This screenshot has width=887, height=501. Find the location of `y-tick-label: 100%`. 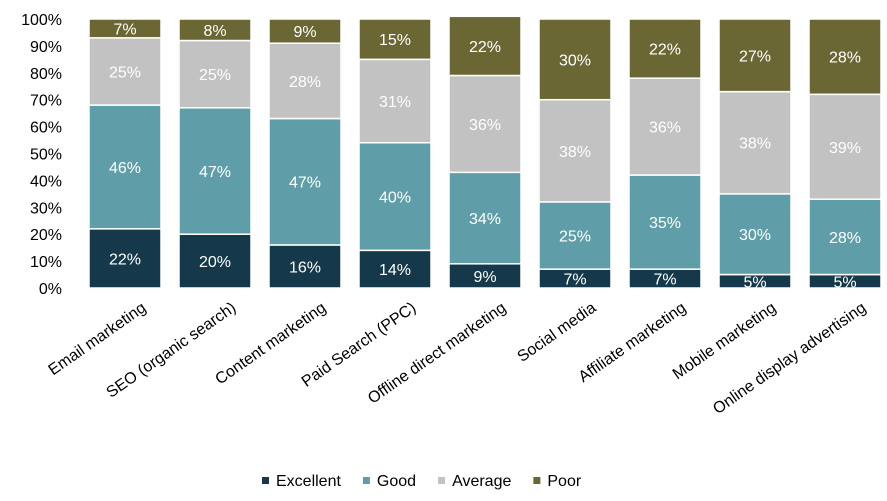

y-tick-label: 100% is located at coordinates (41, 20).